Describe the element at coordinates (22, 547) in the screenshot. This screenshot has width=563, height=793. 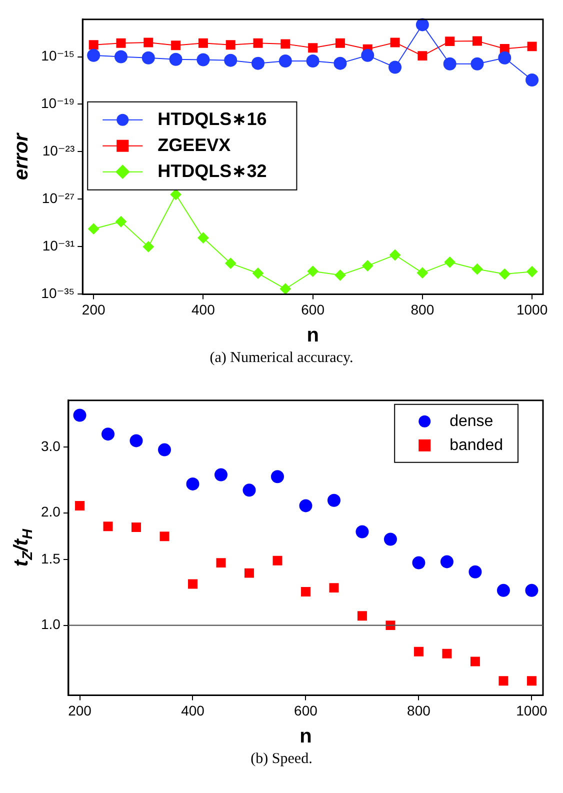
I see `y-axis-title: tZ/tH` at that location.